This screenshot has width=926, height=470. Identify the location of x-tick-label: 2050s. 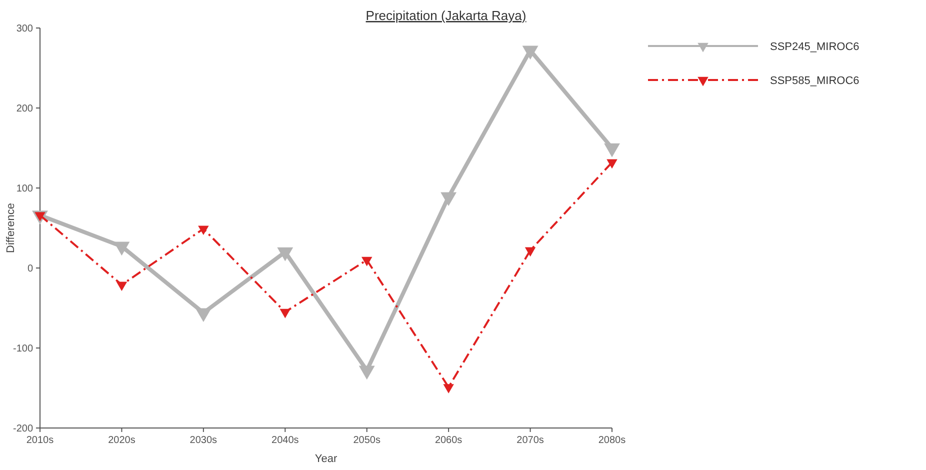
(366, 440).